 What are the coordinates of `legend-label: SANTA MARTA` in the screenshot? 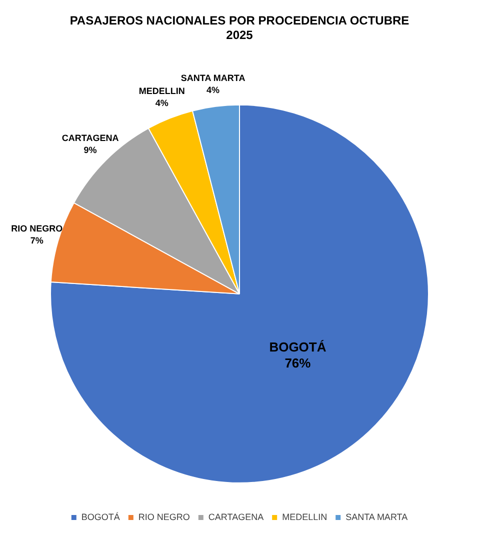 It's located at (377, 517).